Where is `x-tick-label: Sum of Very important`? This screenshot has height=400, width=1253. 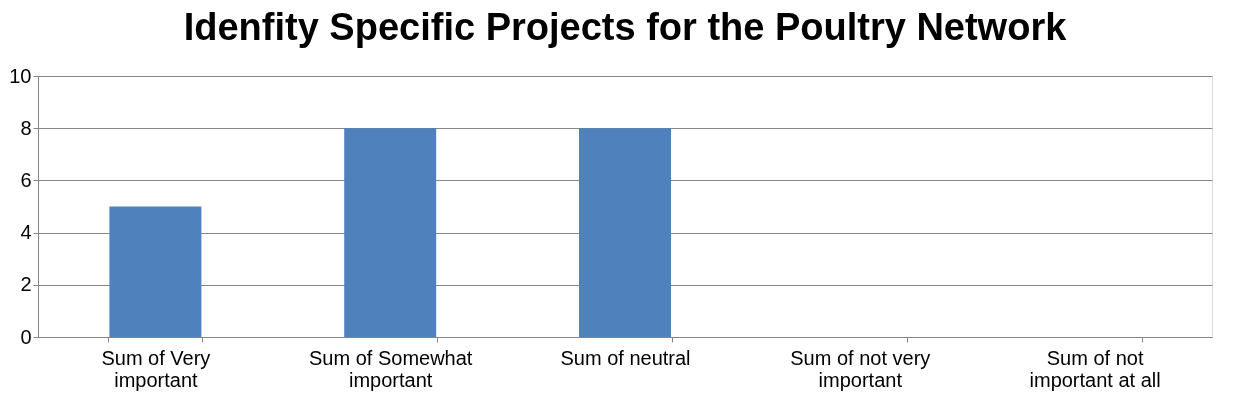 x-tick-label: Sum of Very important is located at coordinates (156, 368).